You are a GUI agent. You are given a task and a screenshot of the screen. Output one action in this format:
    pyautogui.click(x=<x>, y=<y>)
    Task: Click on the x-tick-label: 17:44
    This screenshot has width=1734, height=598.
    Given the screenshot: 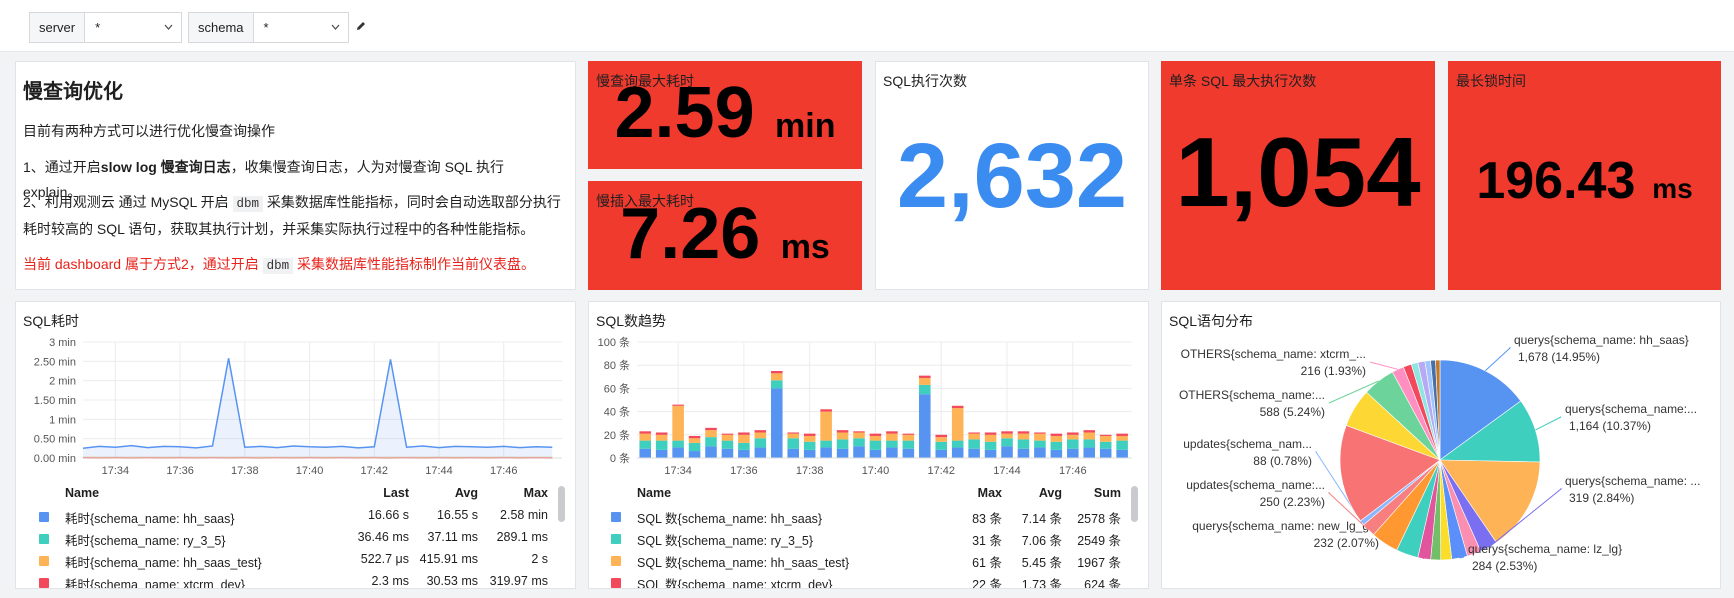 What is the action you would take?
    pyautogui.click(x=439, y=471)
    